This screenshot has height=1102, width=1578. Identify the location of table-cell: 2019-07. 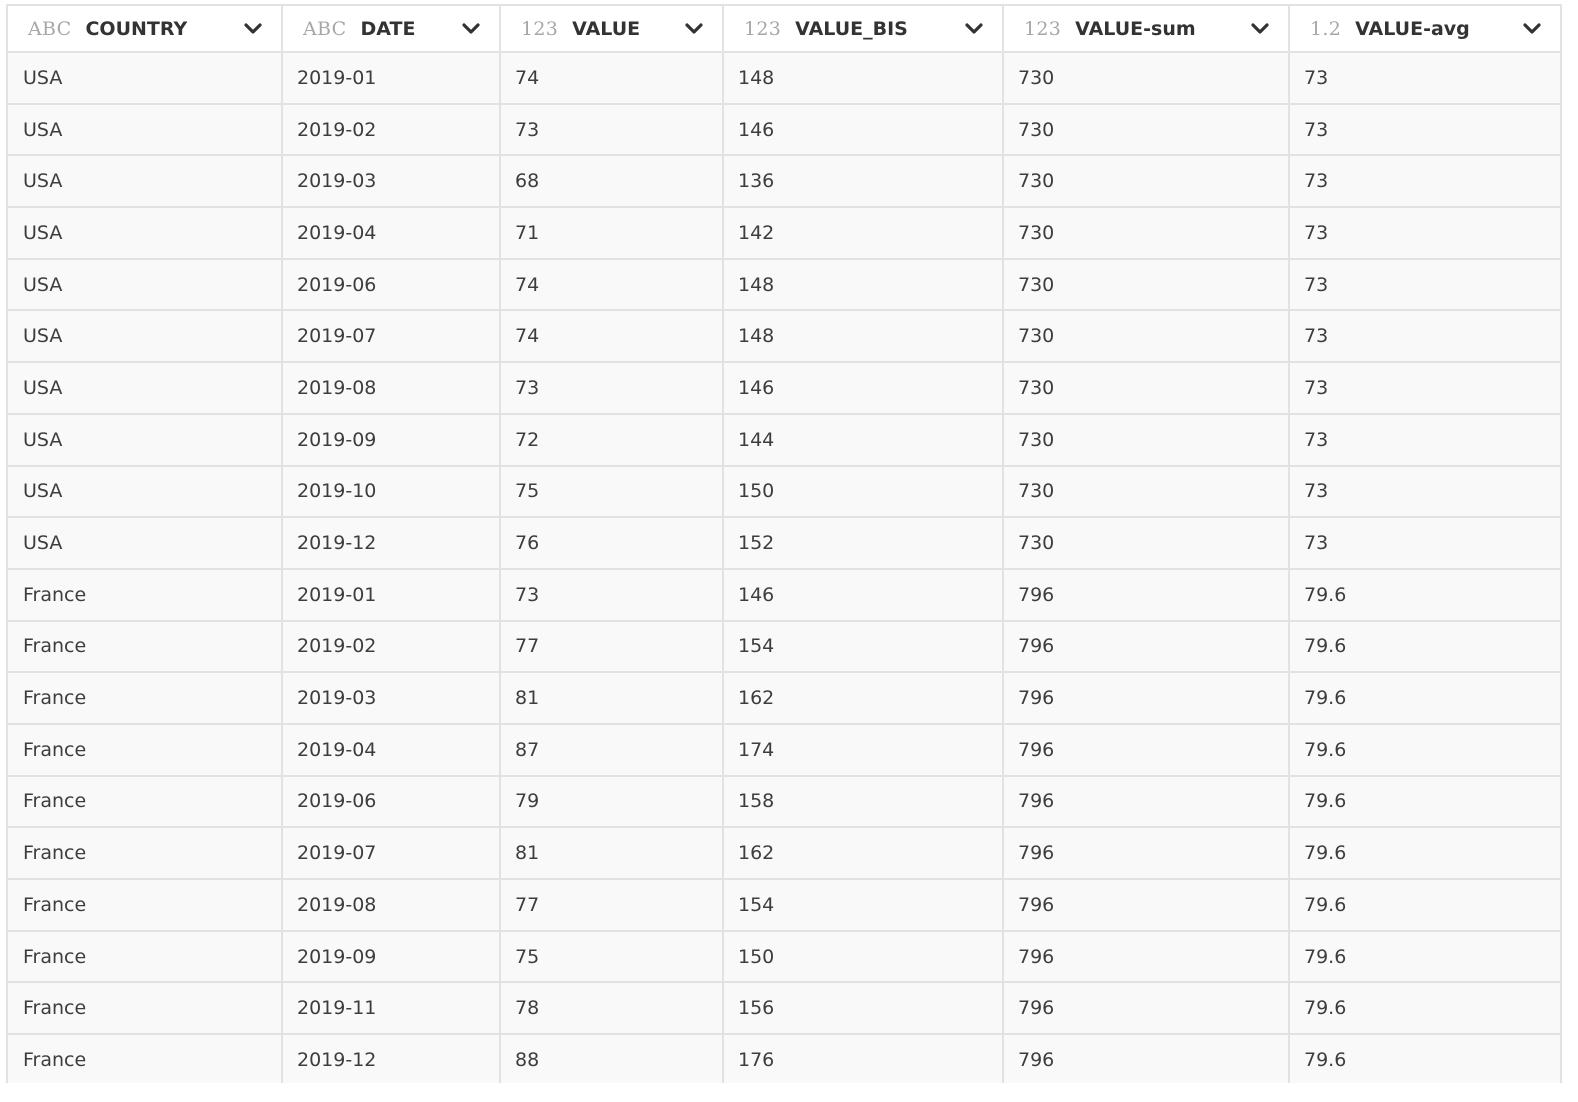
(391, 853).